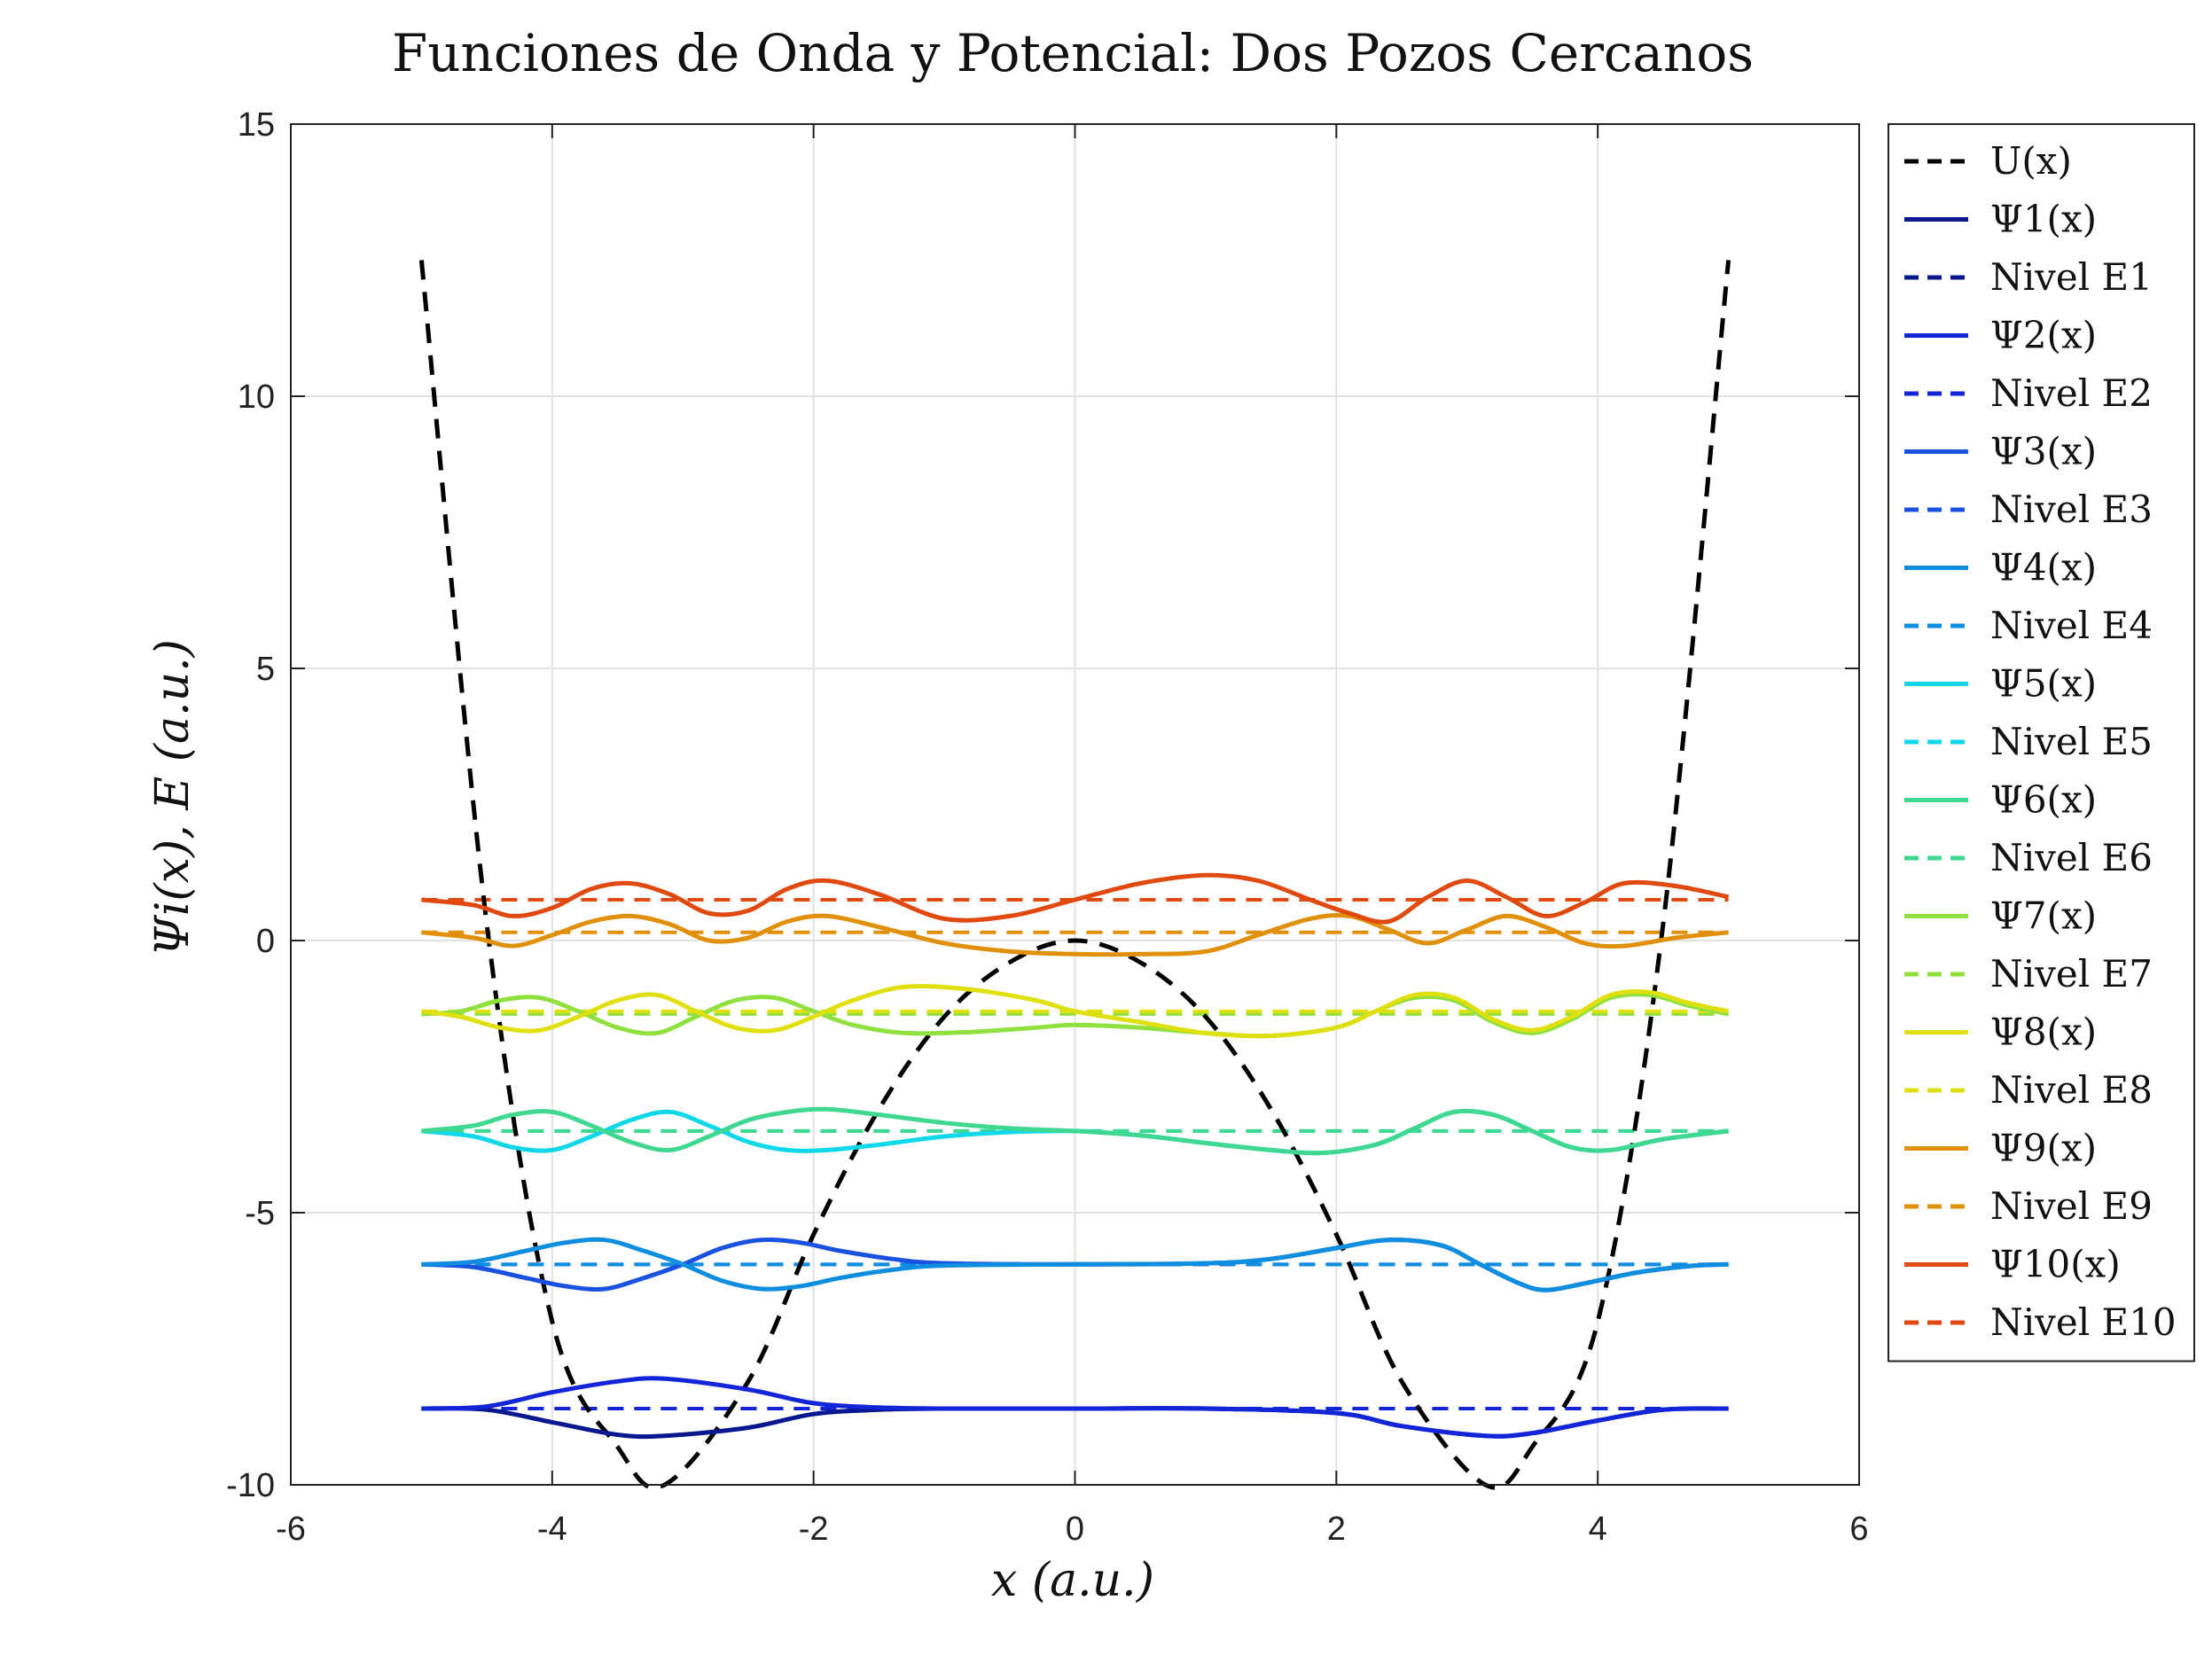  Describe the element at coordinates (2072, 509) in the screenshot. I see `legend-label: Nivel E3` at that location.